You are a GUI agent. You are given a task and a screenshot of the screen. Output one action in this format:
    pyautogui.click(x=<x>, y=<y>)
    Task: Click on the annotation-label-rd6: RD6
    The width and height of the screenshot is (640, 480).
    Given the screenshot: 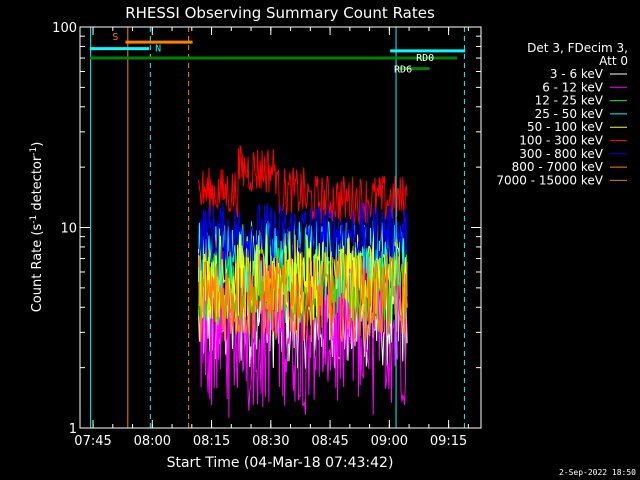 What is the action you would take?
    pyautogui.click(x=403, y=70)
    